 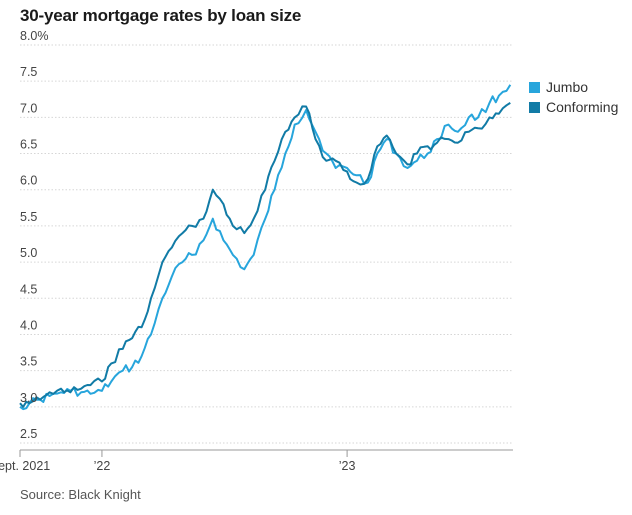 I want to click on y-tick-label: 5.5, so click(x=28, y=217).